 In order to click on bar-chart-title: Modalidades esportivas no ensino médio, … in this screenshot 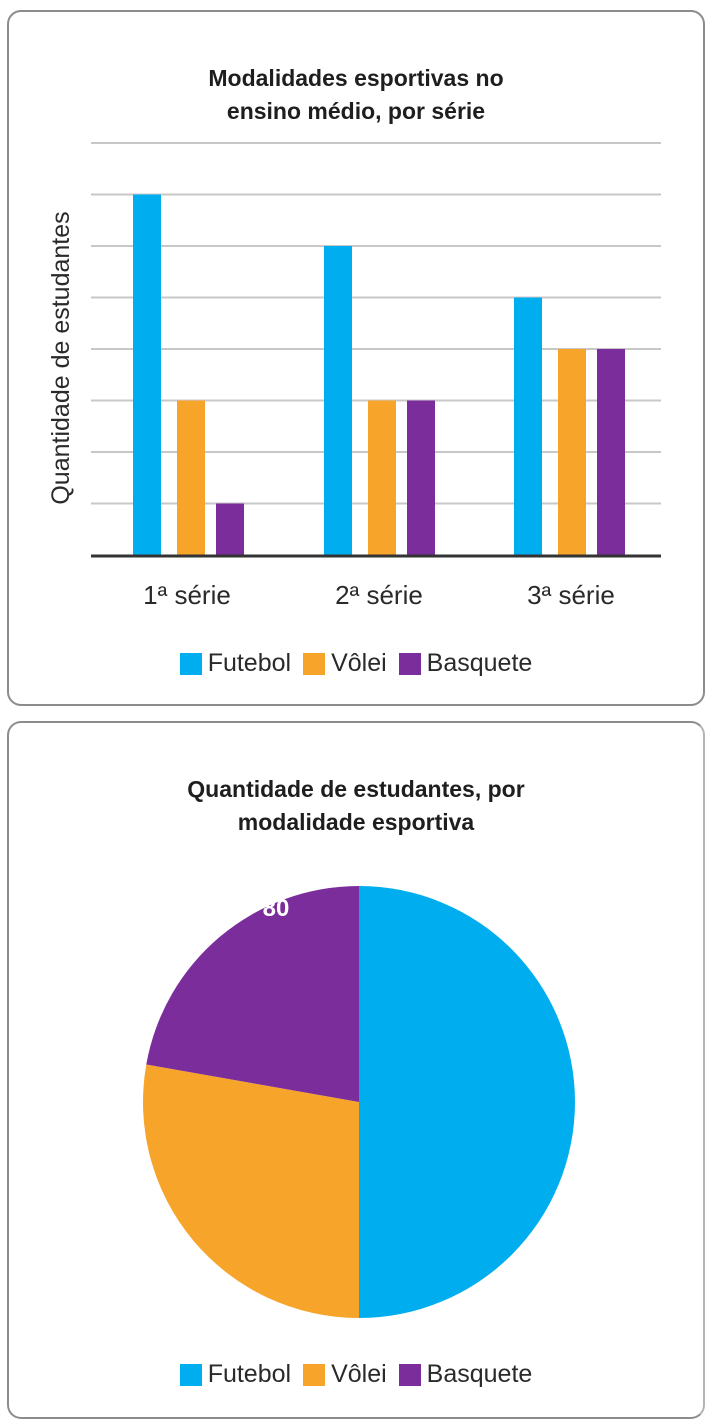, I will do `click(356, 95)`.